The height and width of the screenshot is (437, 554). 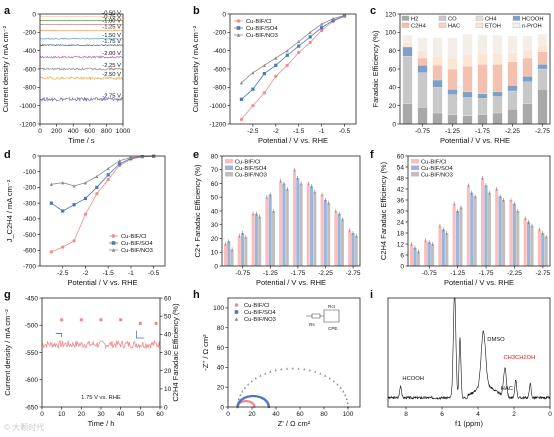 I want to click on y-tick-label: 18, so click(x=401, y=233).